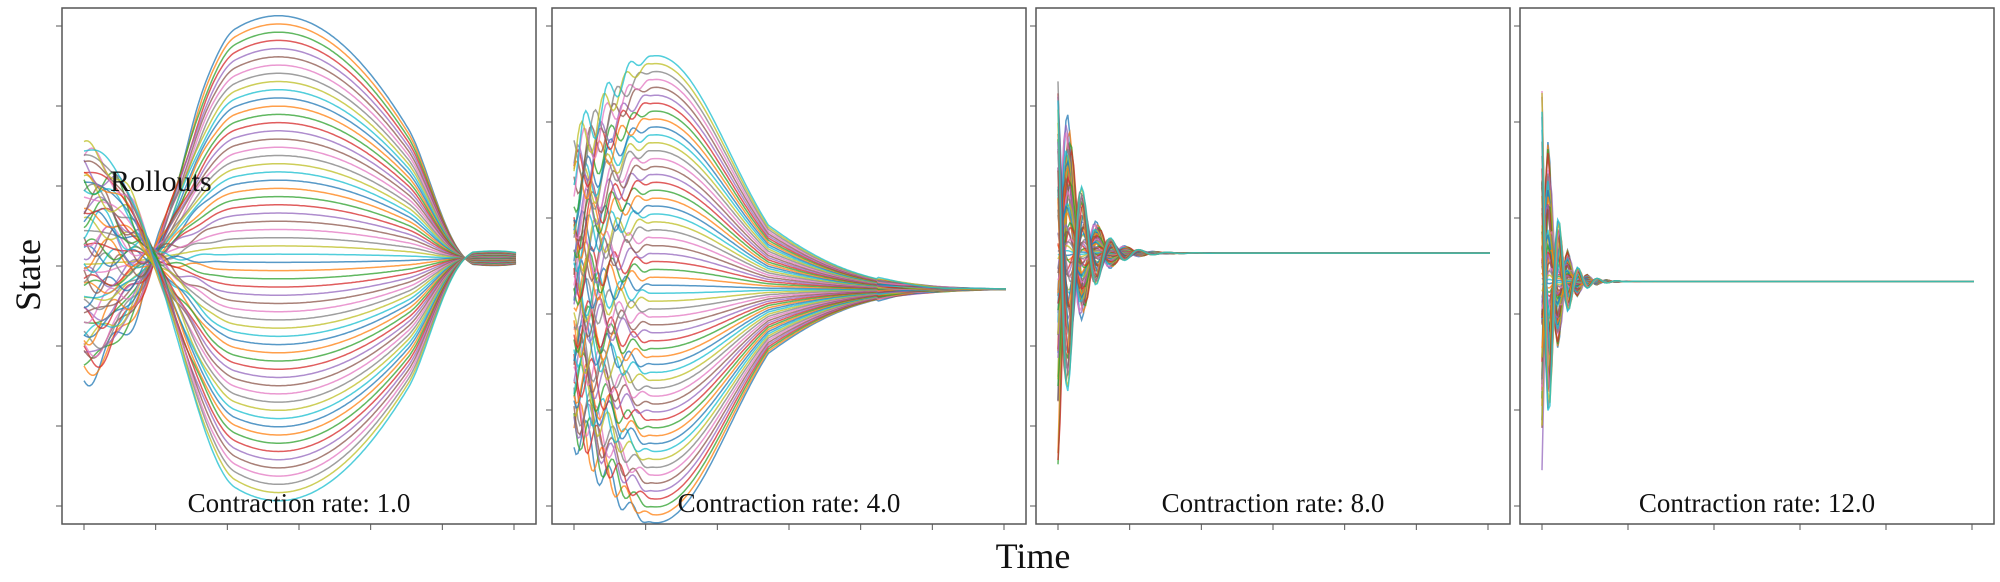 The width and height of the screenshot is (2000, 582). What do you see at coordinates (28, 275) in the screenshot?
I see `y-axis-label: State` at bounding box center [28, 275].